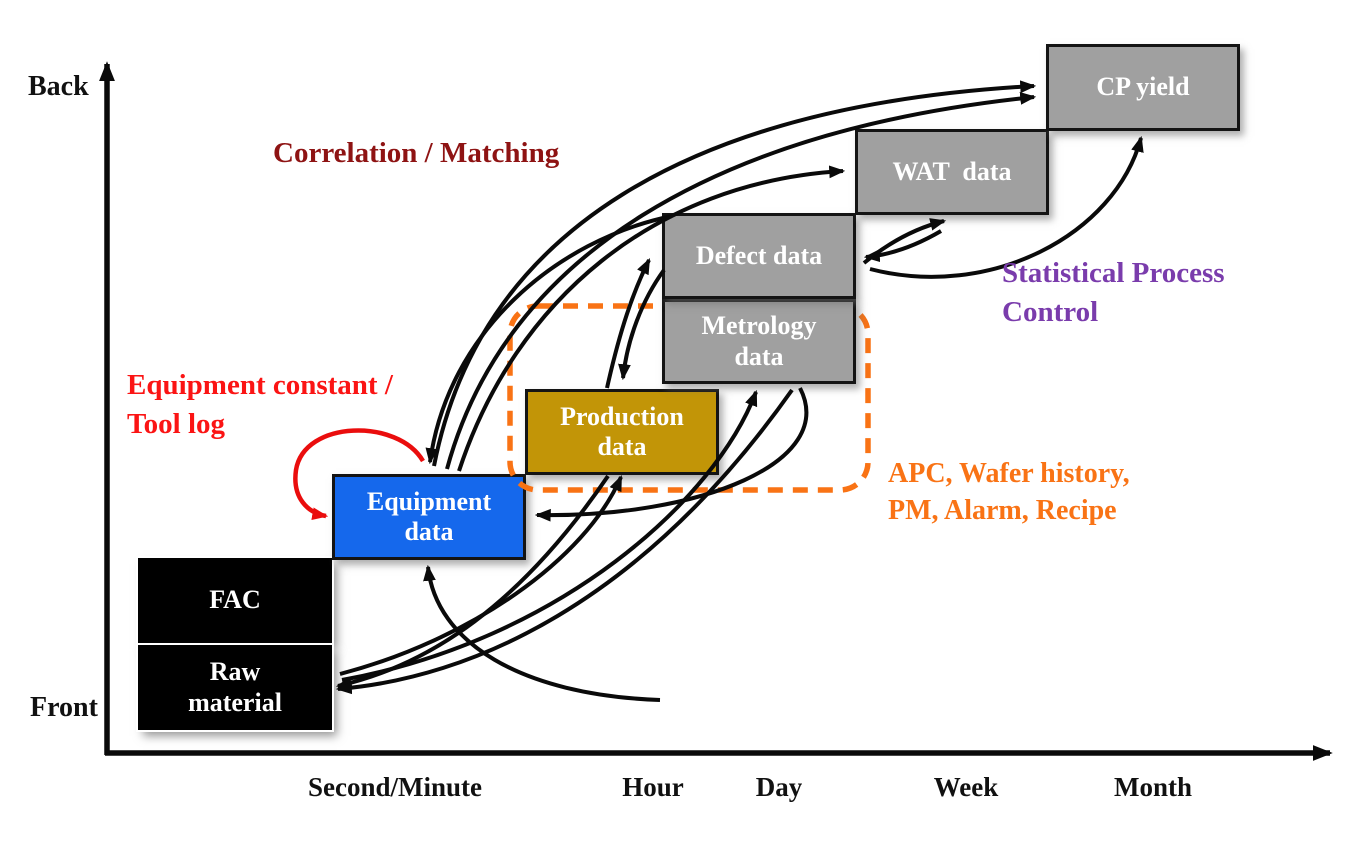 This screenshot has height=862, width=1372. Describe the element at coordinates (779, 787) in the screenshot. I see `x-axis-label-day: Day` at that location.